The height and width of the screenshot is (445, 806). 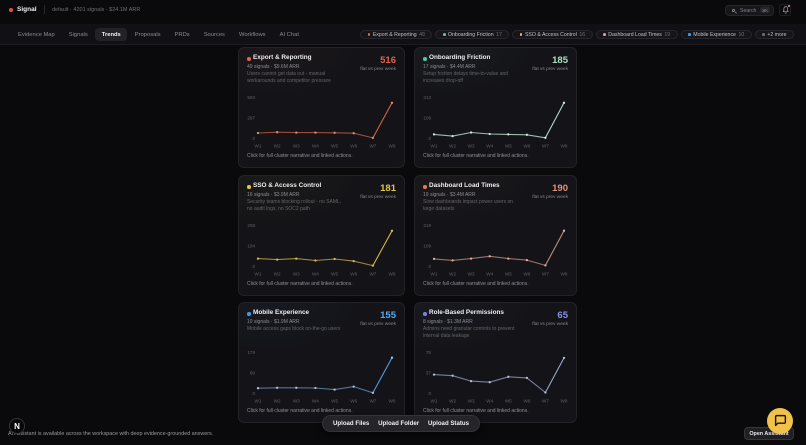 I want to click on svg-text: 593, so click(x=251, y=97).